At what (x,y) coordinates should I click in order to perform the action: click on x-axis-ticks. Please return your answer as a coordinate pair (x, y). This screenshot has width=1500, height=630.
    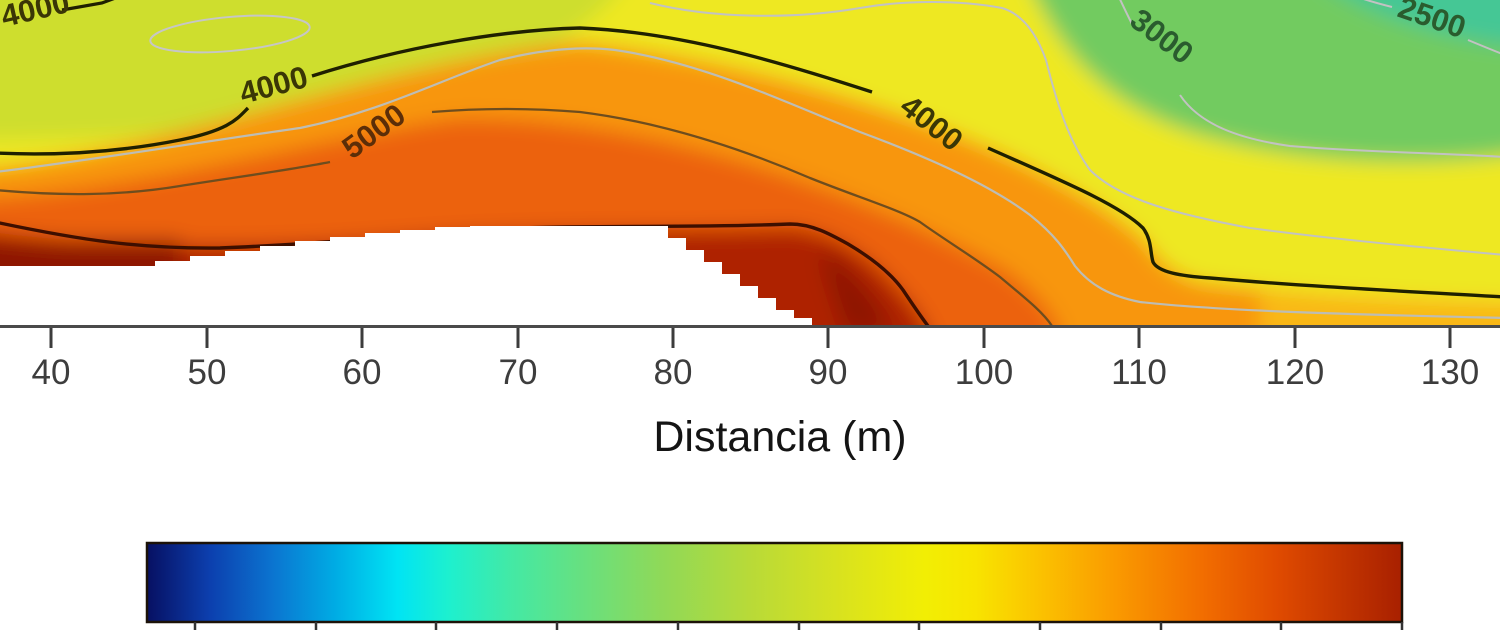
    Looking at the image, I should click on (750, 338).